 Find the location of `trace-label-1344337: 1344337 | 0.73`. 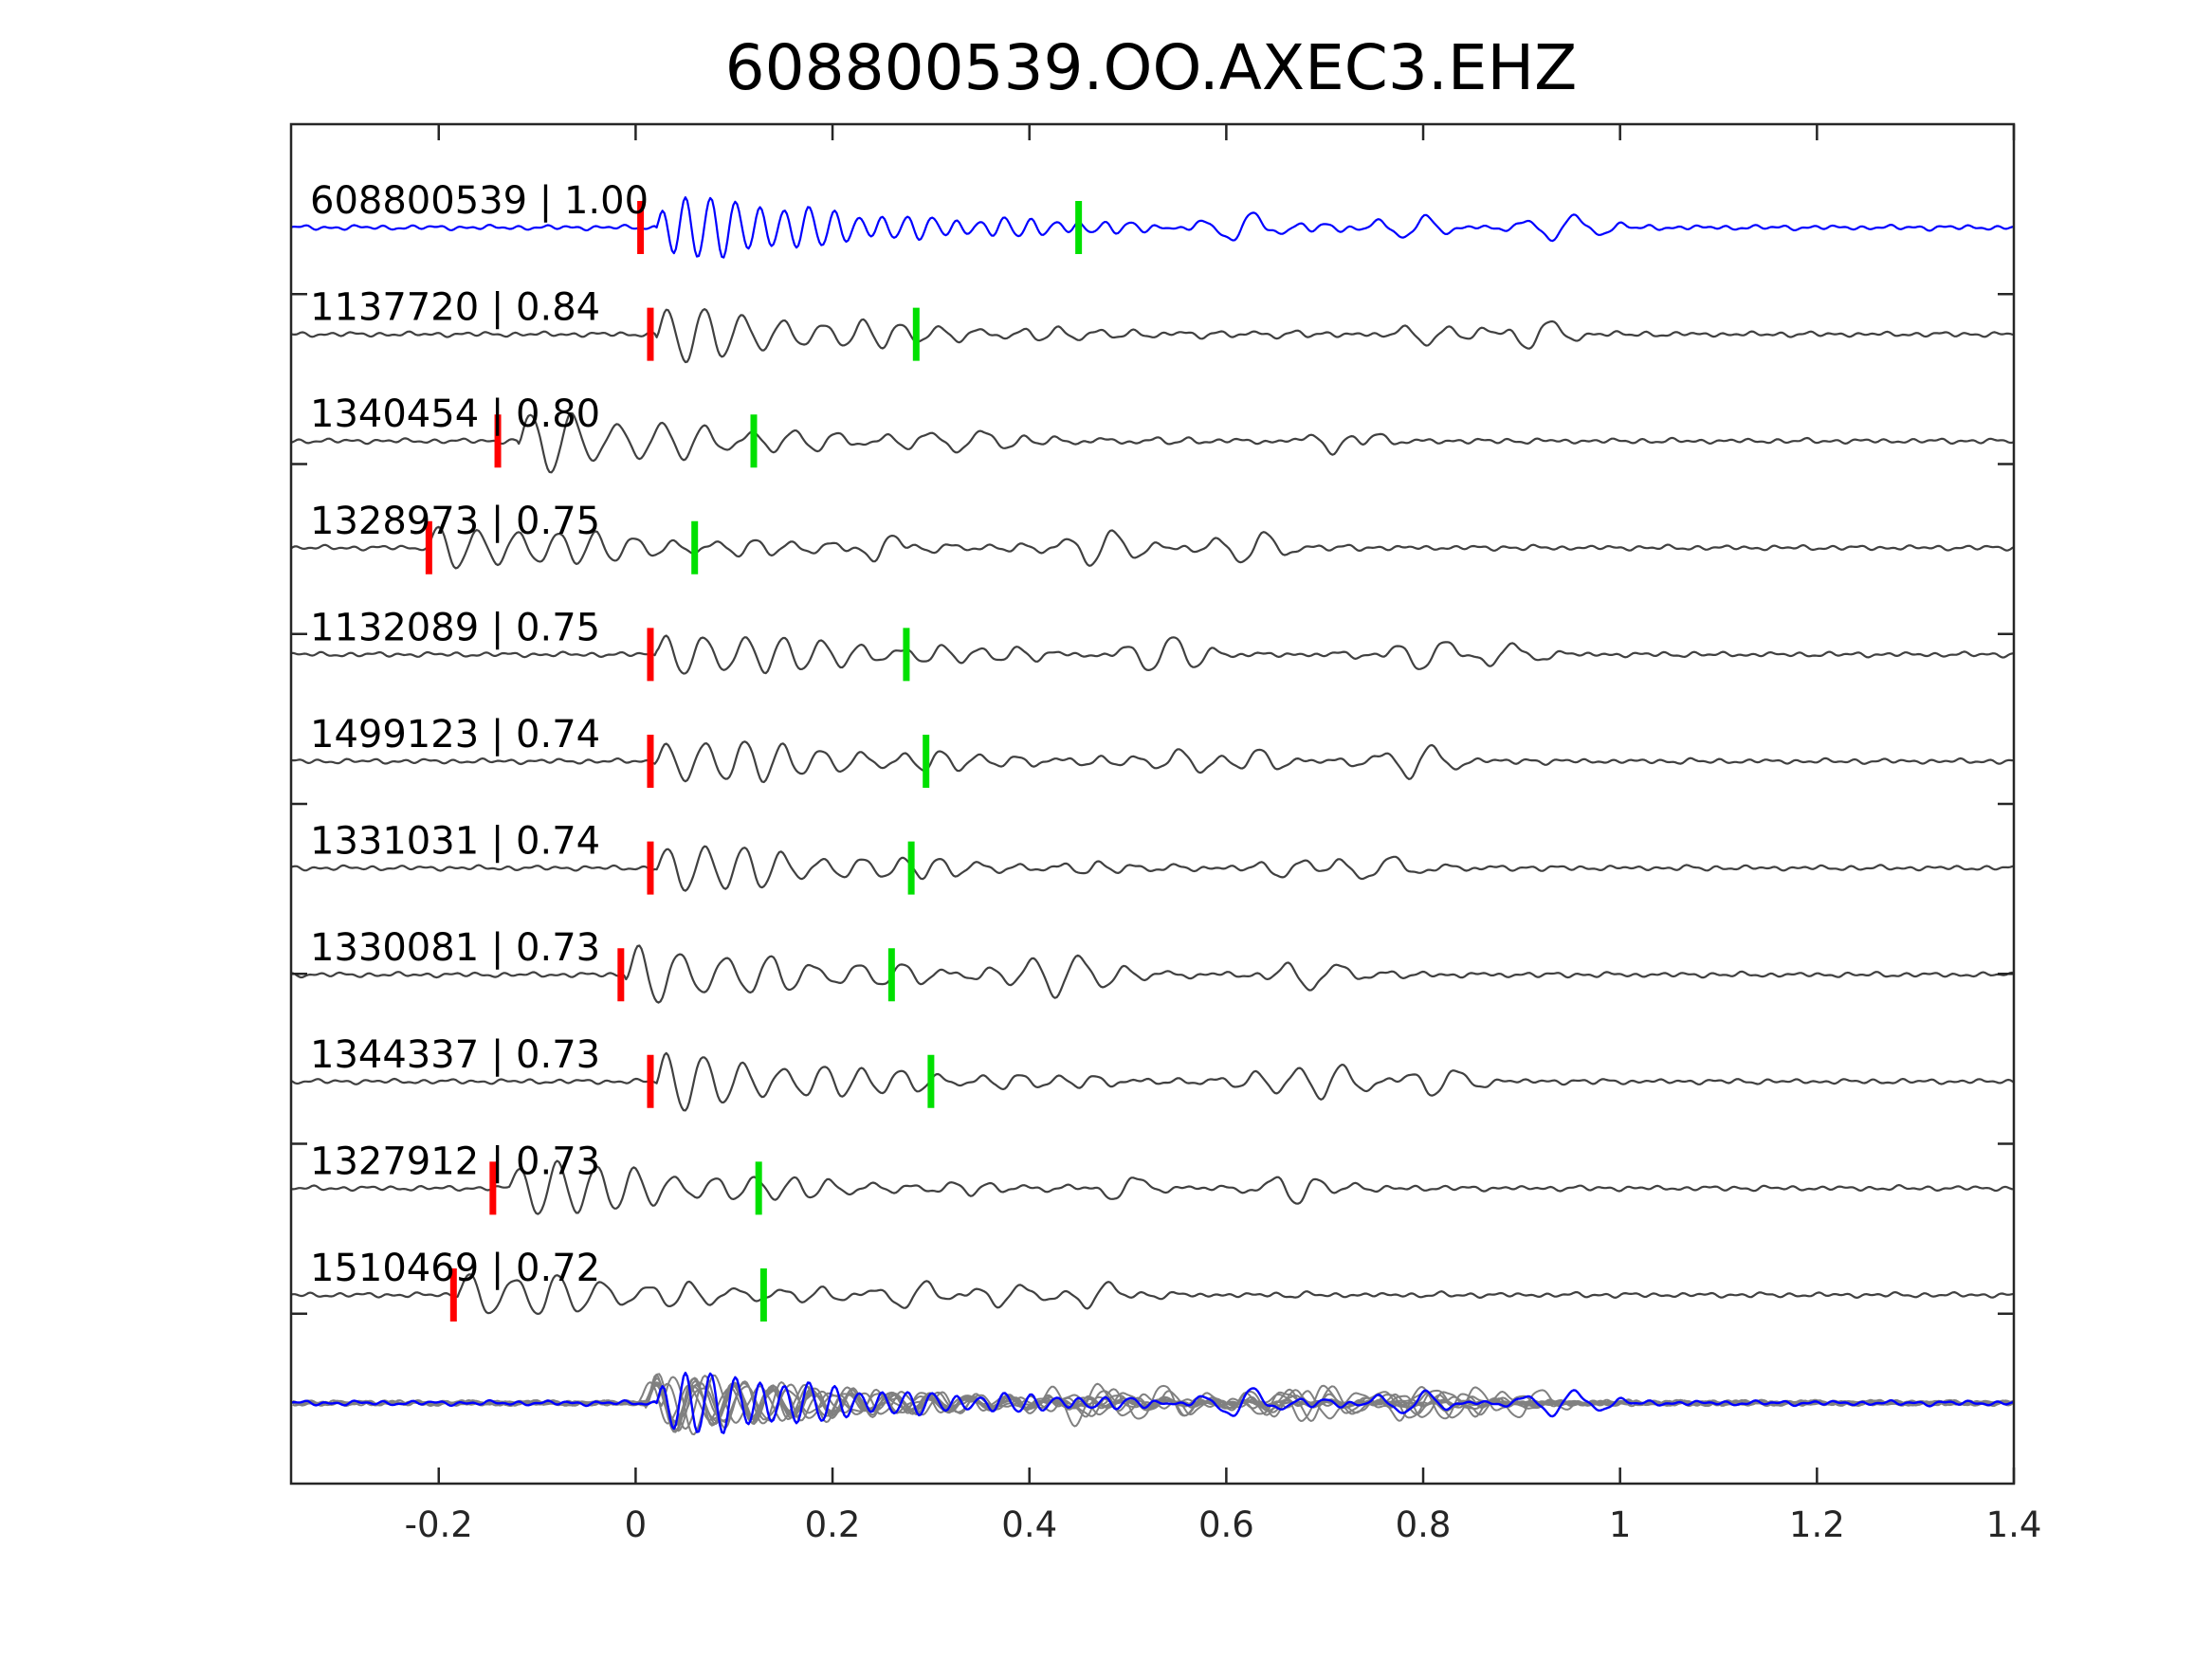

trace-label-1344337: 1344337 | 0.73 is located at coordinates (455, 1055).